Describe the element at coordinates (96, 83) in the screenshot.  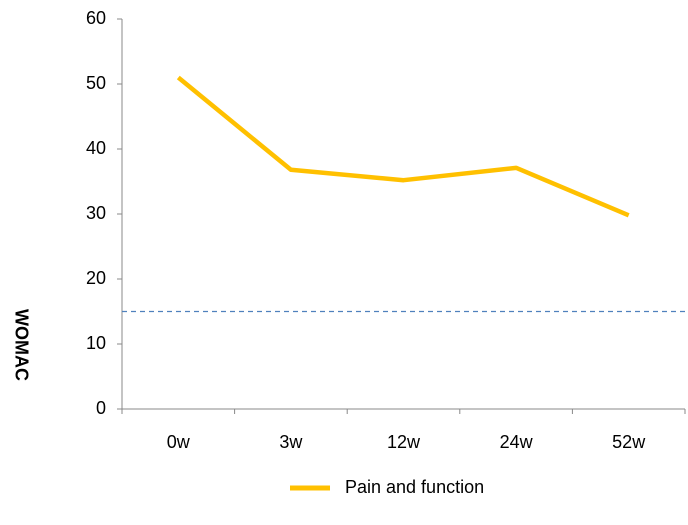
I see `y-tick-label: 50` at that location.